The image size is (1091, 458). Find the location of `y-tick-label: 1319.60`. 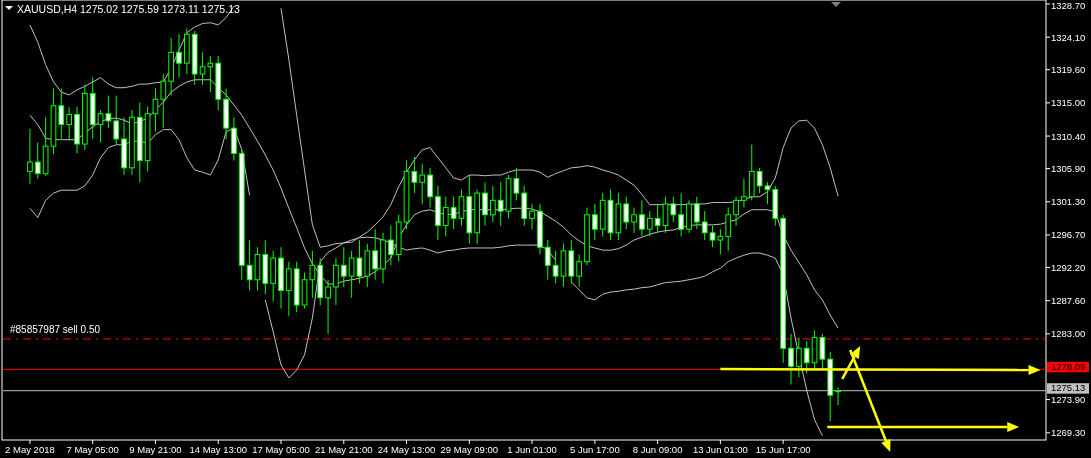

y-tick-label: 1319.60 is located at coordinates (1068, 70).